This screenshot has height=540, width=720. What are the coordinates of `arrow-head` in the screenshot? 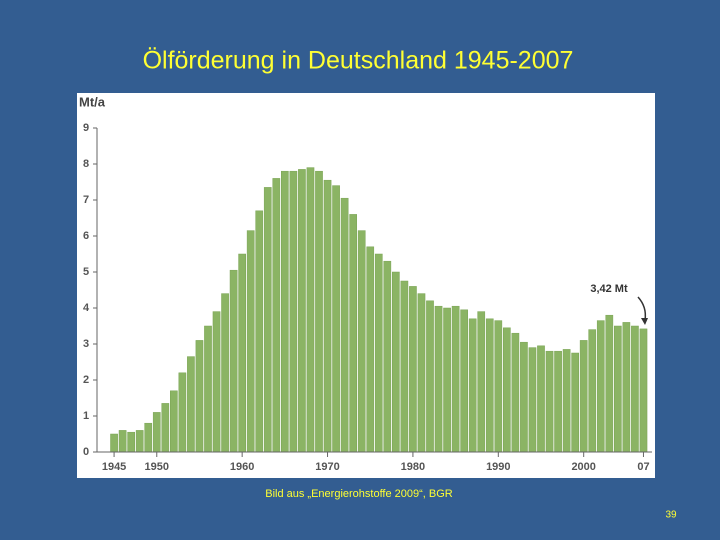 It's located at (644, 321).